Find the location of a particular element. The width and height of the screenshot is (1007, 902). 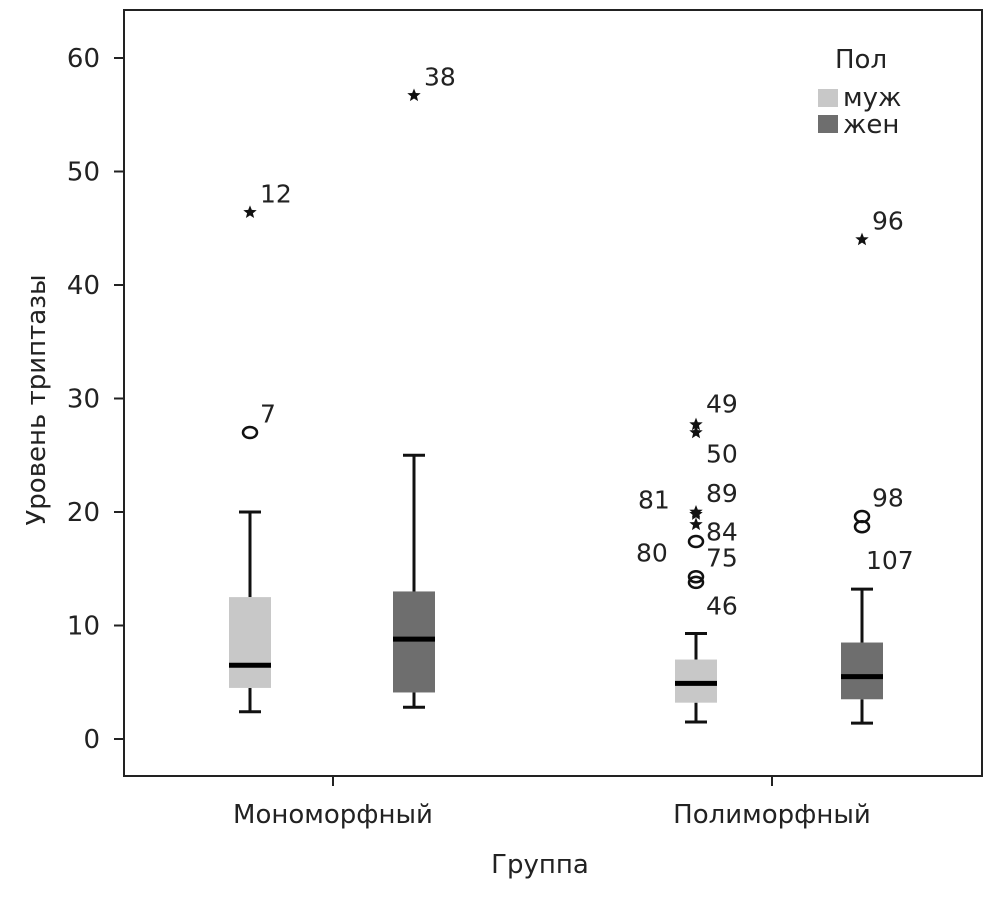

outlier-label: 96 is located at coordinates (888, 221).